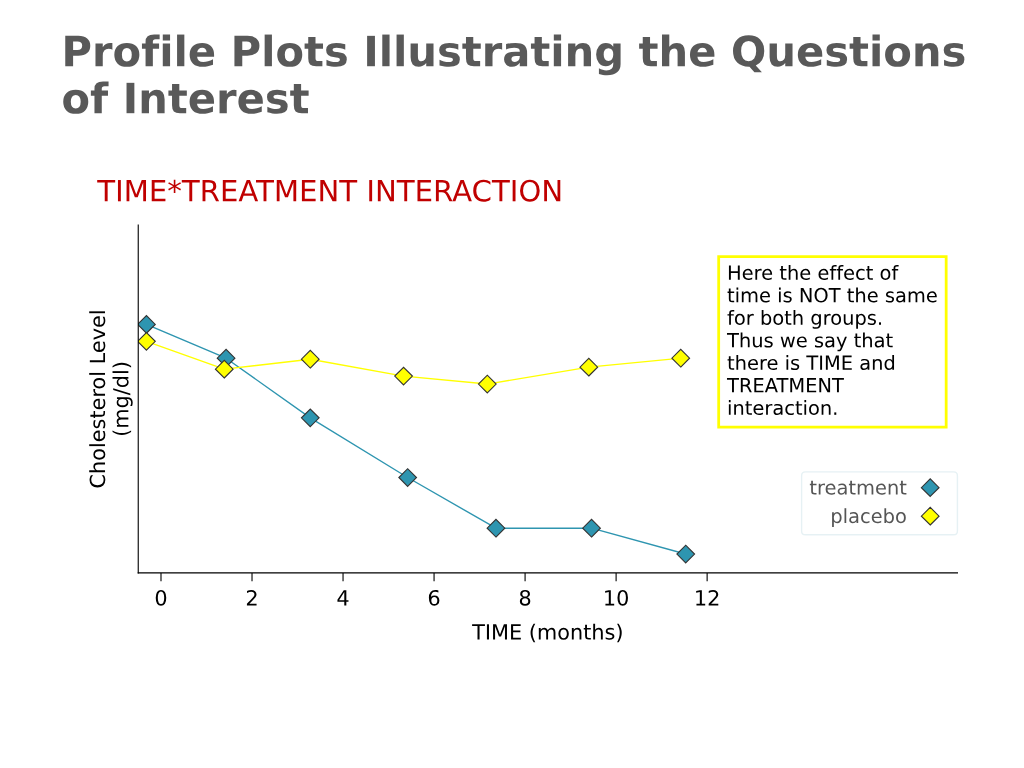  Describe the element at coordinates (707, 597) in the screenshot. I see `x-tick-label: 12` at that location.